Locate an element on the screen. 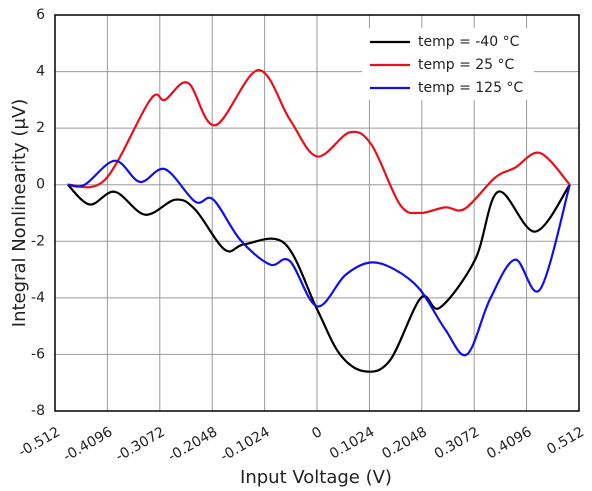 The height and width of the screenshot is (491, 592). y-tick-label: -8 is located at coordinates (38, 411).